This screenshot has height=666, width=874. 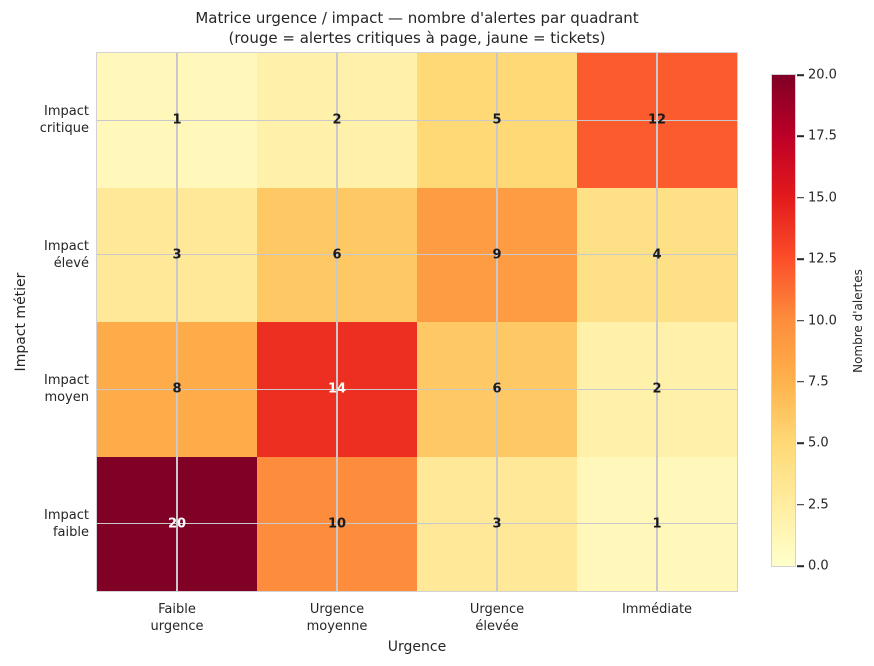 What do you see at coordinates (657, 389) in the screenshot?
I see `cell-value-r2c3: 2` at bounding box center [657, 389].